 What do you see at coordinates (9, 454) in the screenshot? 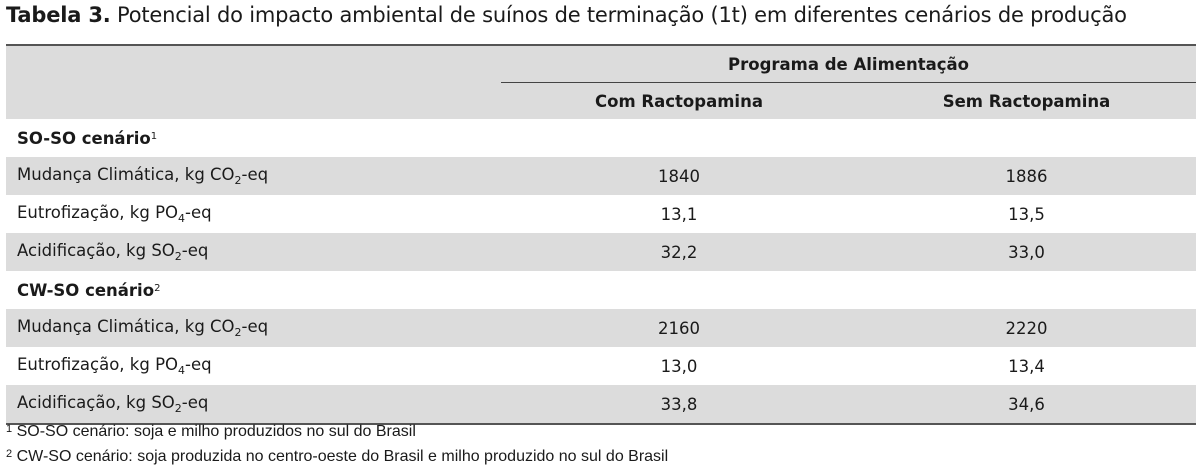
I see `footnote-2-mark: 2` at bounding box center [9, 454].